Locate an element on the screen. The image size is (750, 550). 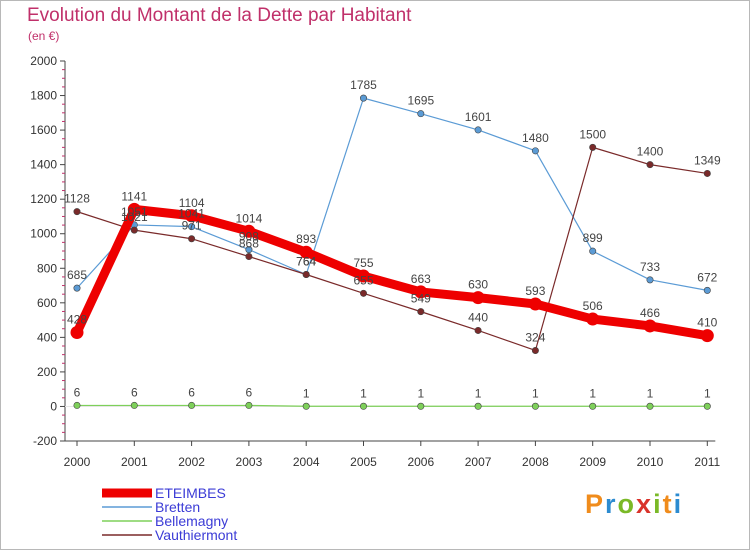
data-label: 908 is located at coordinates (249, 237).